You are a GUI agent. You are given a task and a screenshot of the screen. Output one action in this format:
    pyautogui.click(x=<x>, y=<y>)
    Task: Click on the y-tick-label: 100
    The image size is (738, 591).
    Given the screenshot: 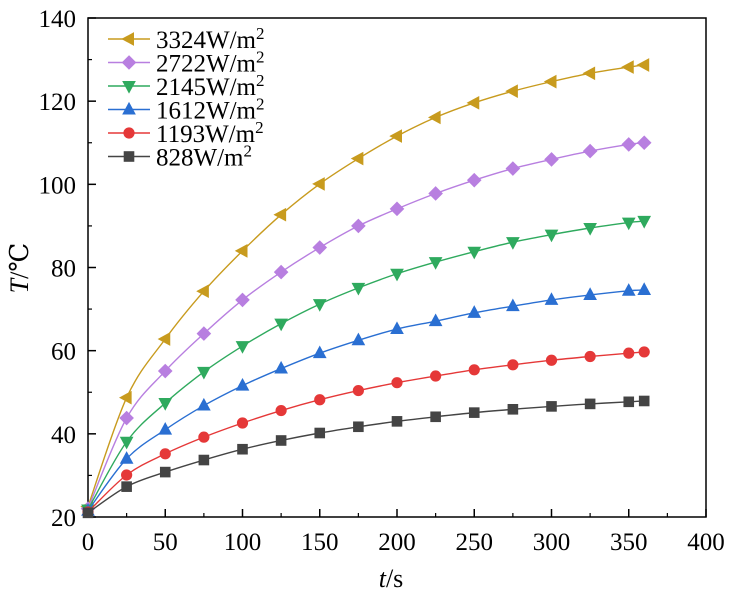 What is the action you would take?
    pyautogui.click(x=58, y=185)
    